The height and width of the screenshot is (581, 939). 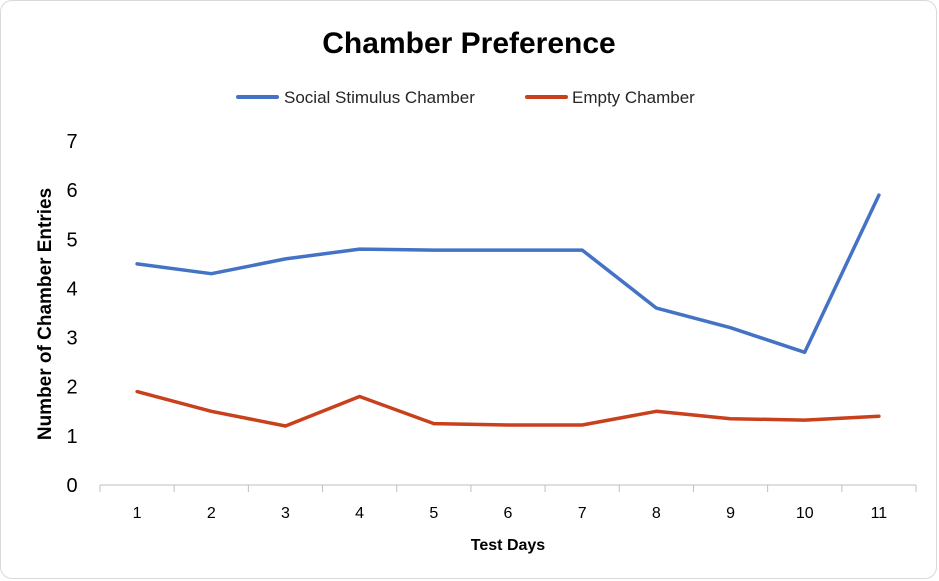 What do you see at coordinates (879, 513) in the screenshot?
I see `x-tick-label: 11` at bounding box center [879, 513].